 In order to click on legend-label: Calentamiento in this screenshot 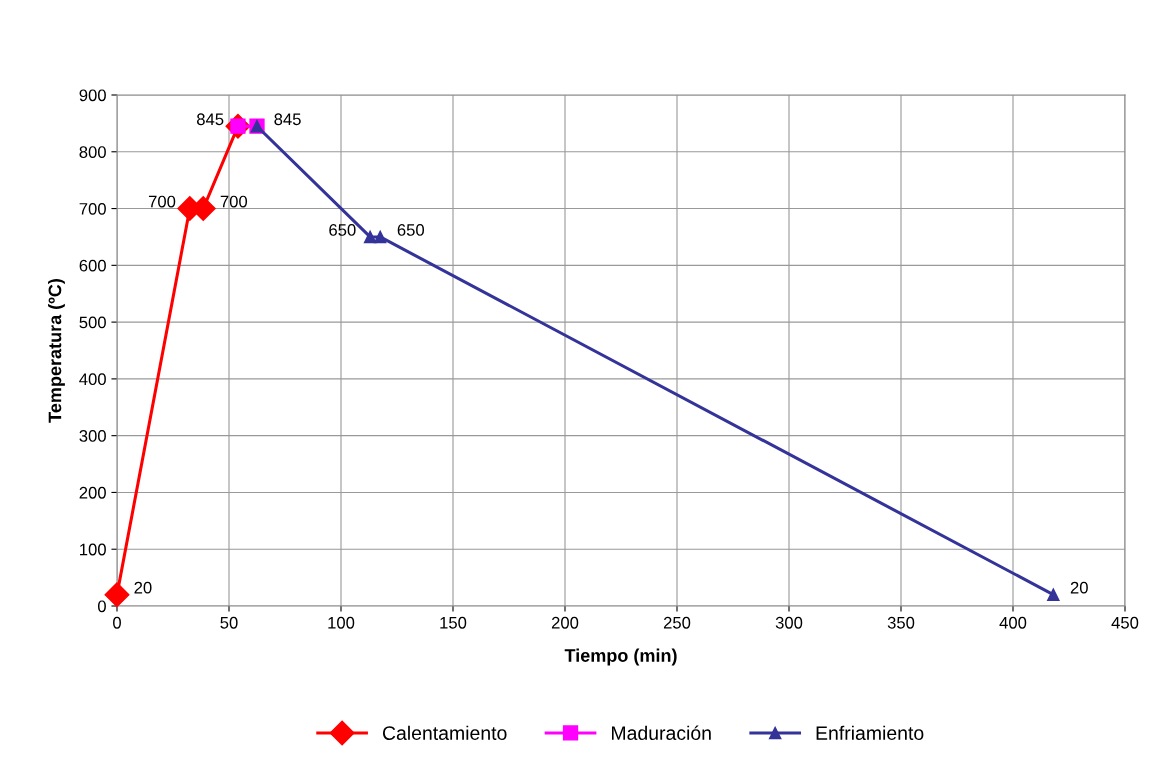, I will do `click(444, 732)`.